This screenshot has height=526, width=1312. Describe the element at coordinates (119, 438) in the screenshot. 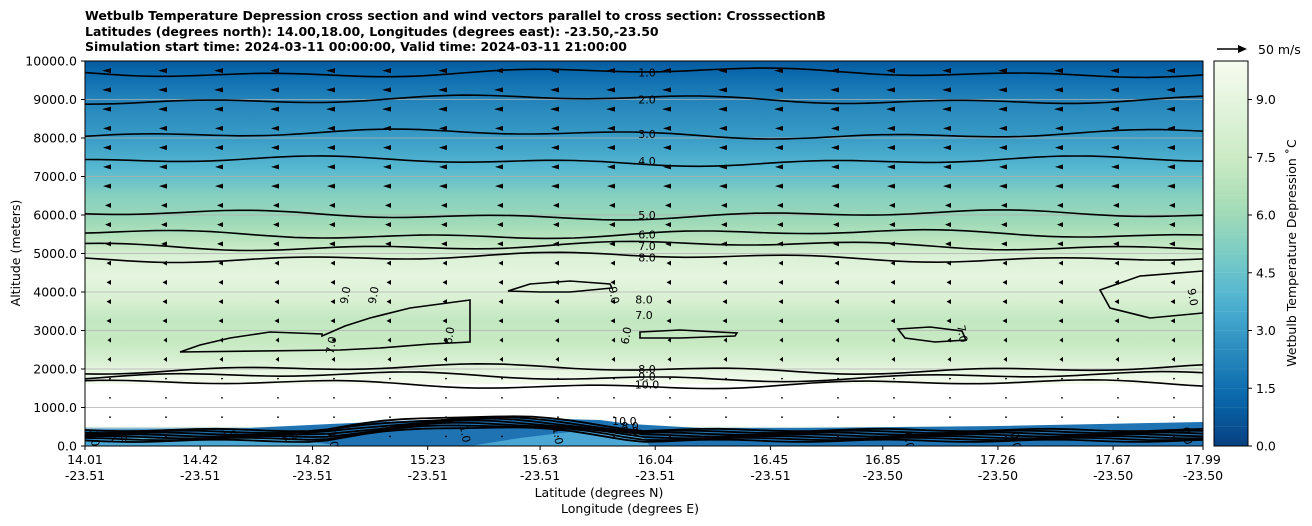

I see `contour-annotation: 2.0` at that location.